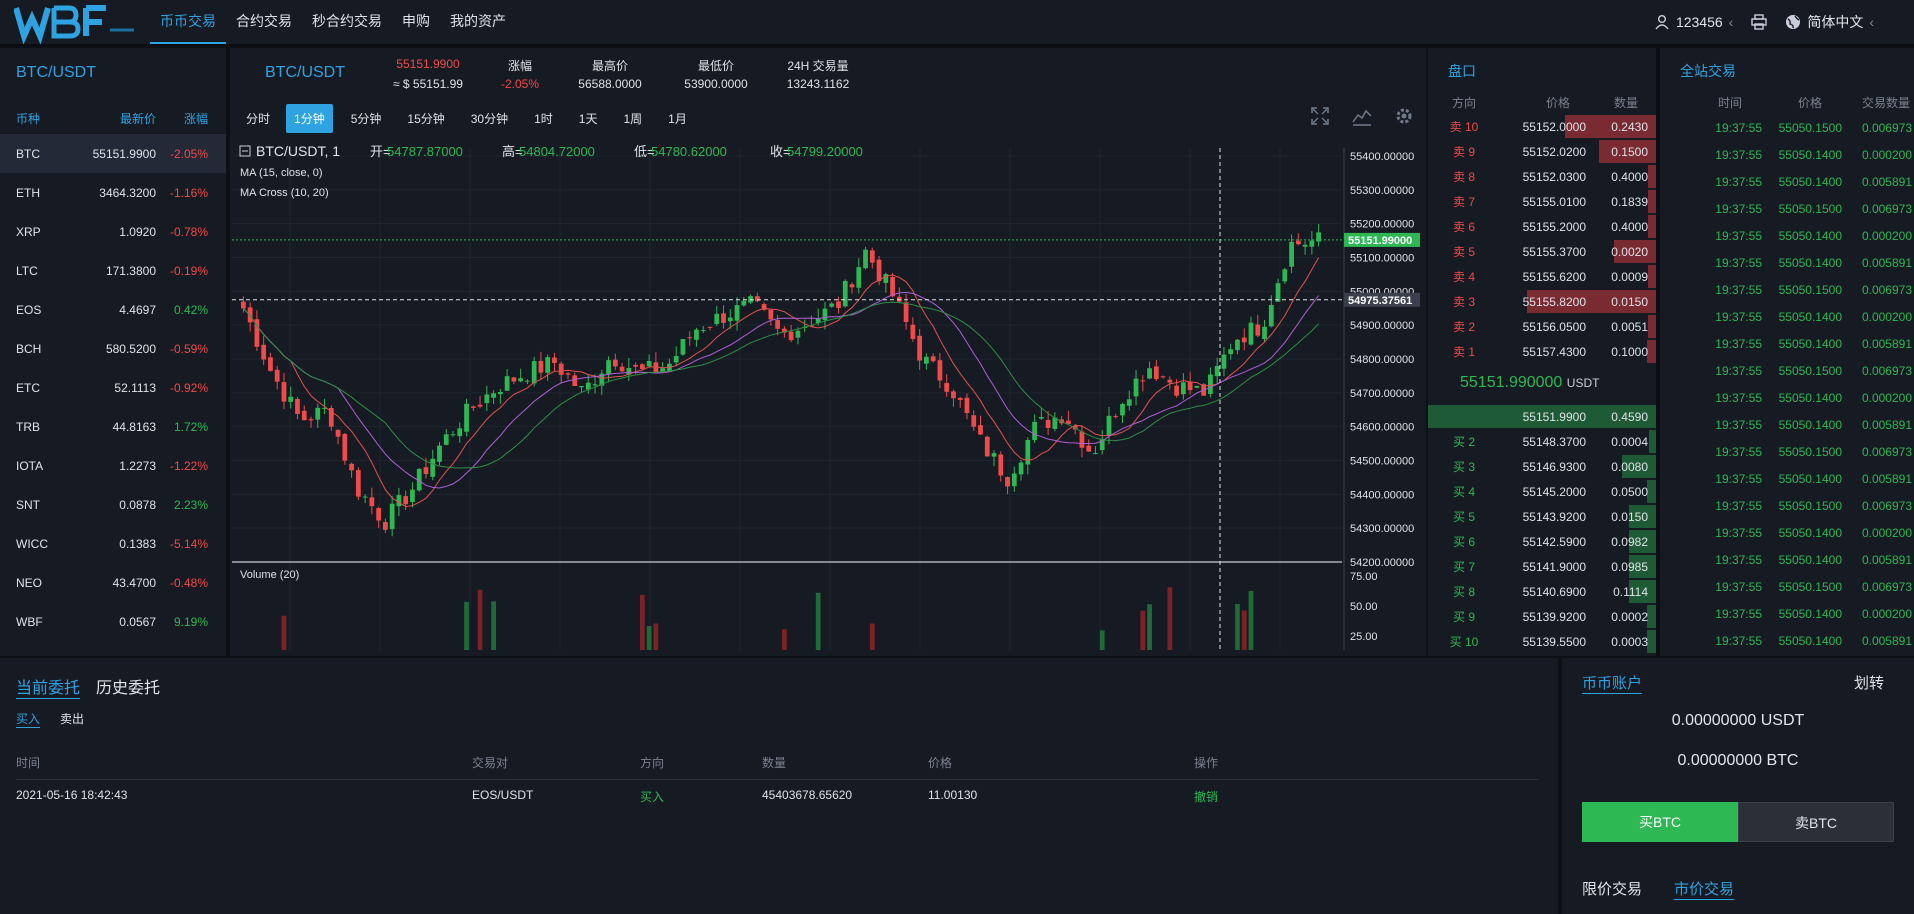  What do you see at coordinates (1693, 22) in the screenshot?
I see `user-menu: 123456 ‹` at bounding box center [1693, 22].